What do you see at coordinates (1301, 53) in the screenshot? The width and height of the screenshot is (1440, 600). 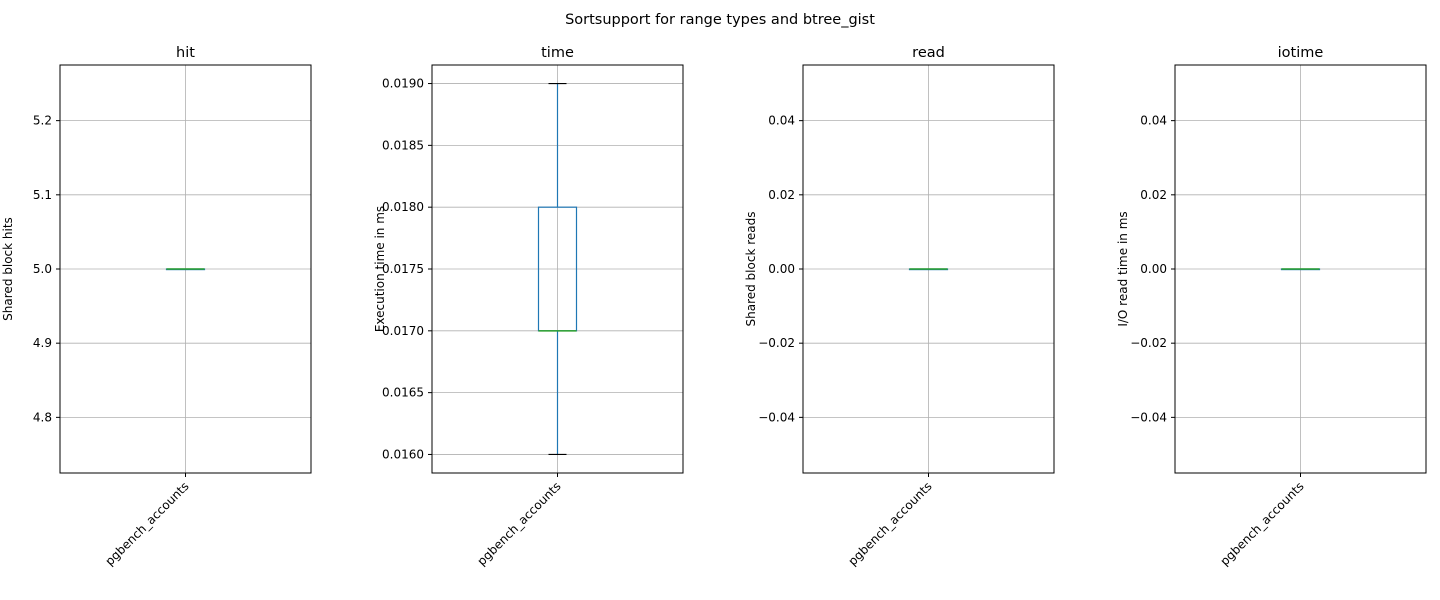 I see `panel-title: iotime` at bounding box center [1301, 53].